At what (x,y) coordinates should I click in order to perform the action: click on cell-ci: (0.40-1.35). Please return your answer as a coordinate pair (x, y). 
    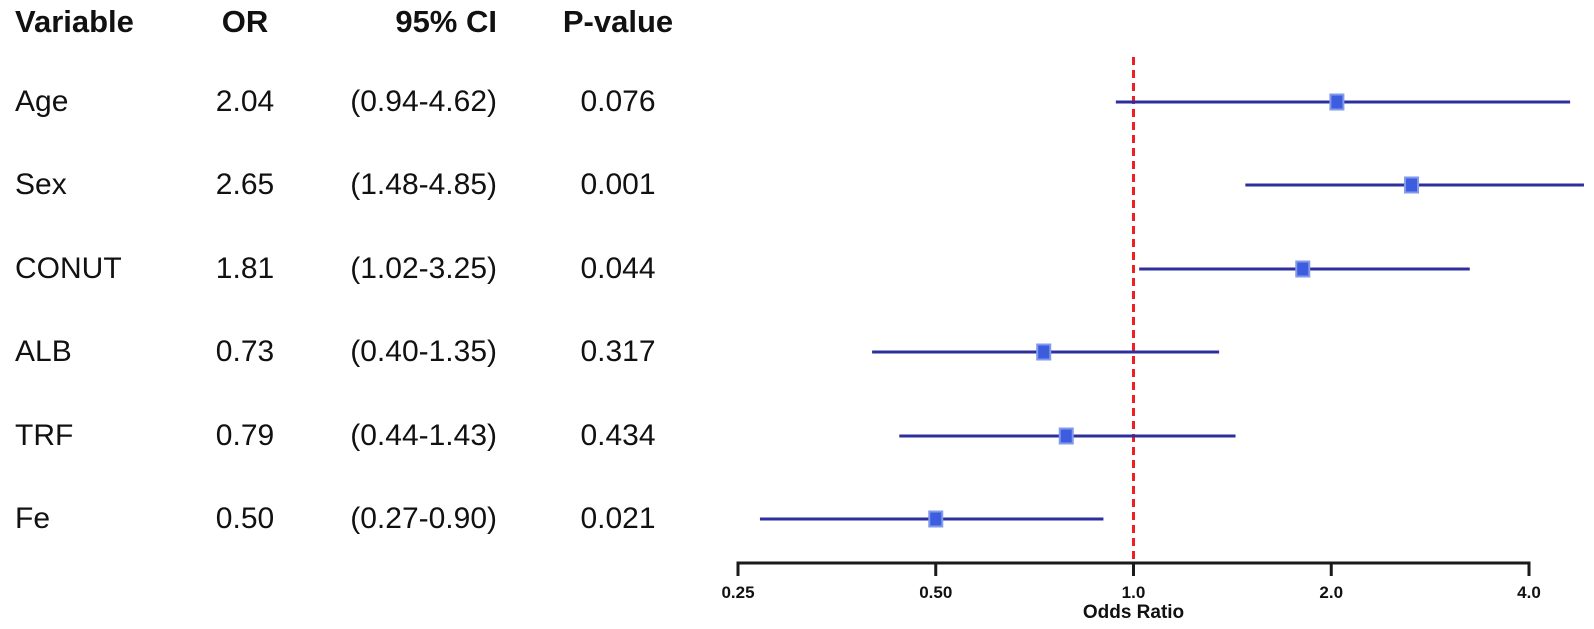
    Looking at the image, I should click on (423, 351).